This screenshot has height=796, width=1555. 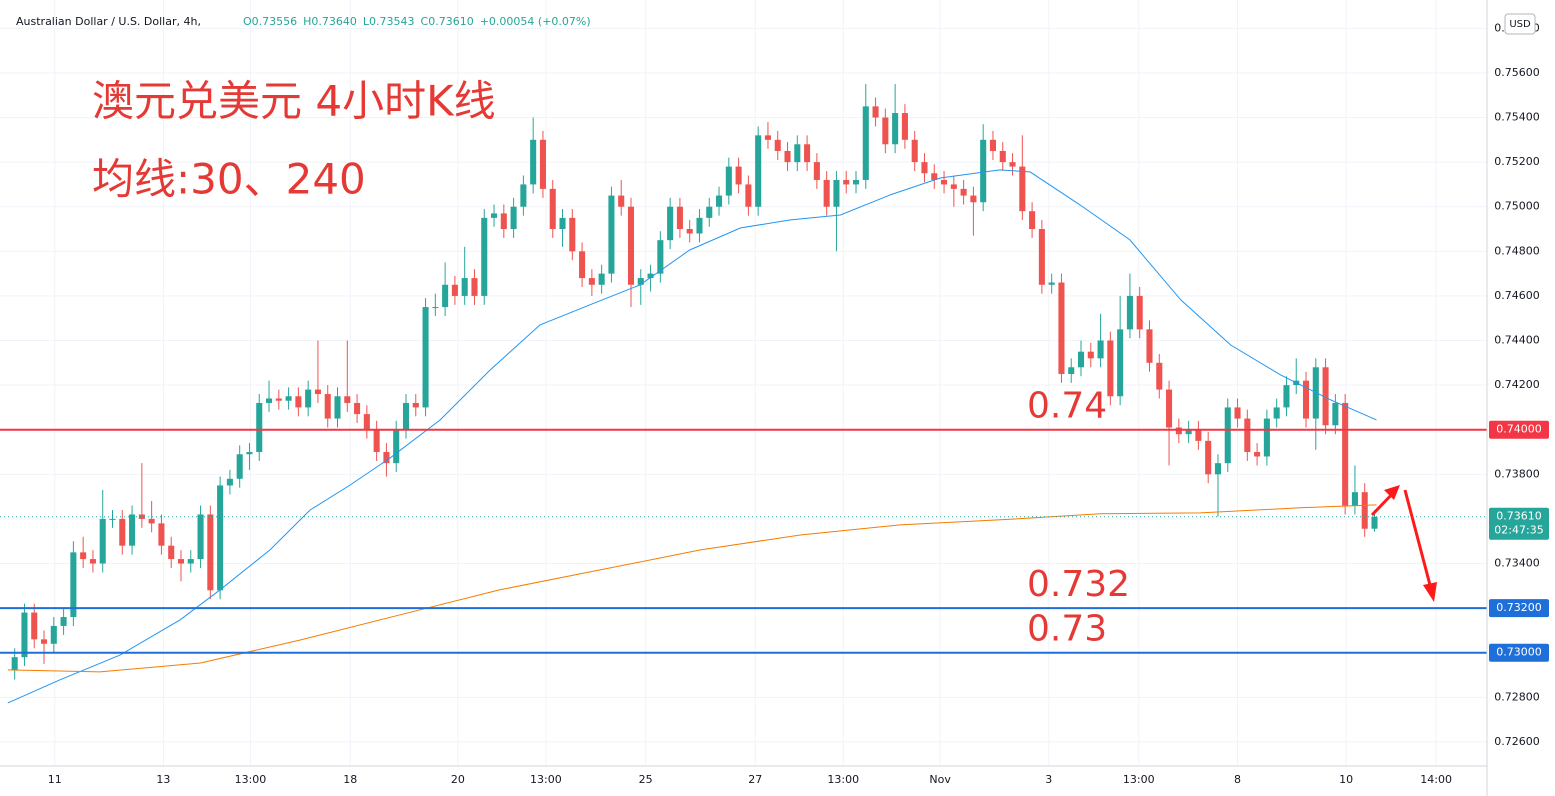 I want to click on y-tick-label: 0.74200, so click(x=1517, y=384).